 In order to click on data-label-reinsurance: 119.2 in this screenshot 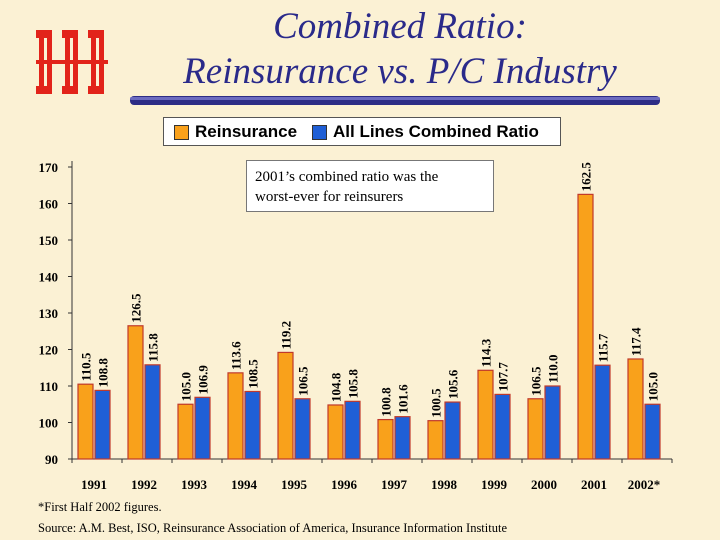, I will do `click(286, 335)`.